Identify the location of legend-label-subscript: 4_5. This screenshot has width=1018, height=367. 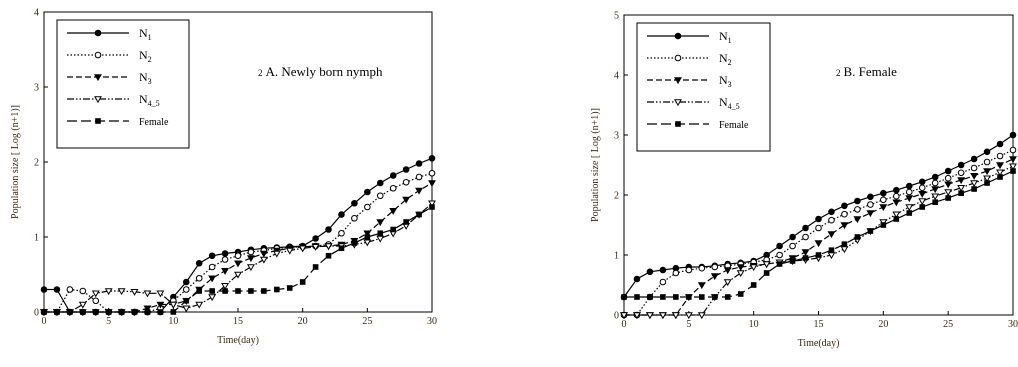
(734, 106).